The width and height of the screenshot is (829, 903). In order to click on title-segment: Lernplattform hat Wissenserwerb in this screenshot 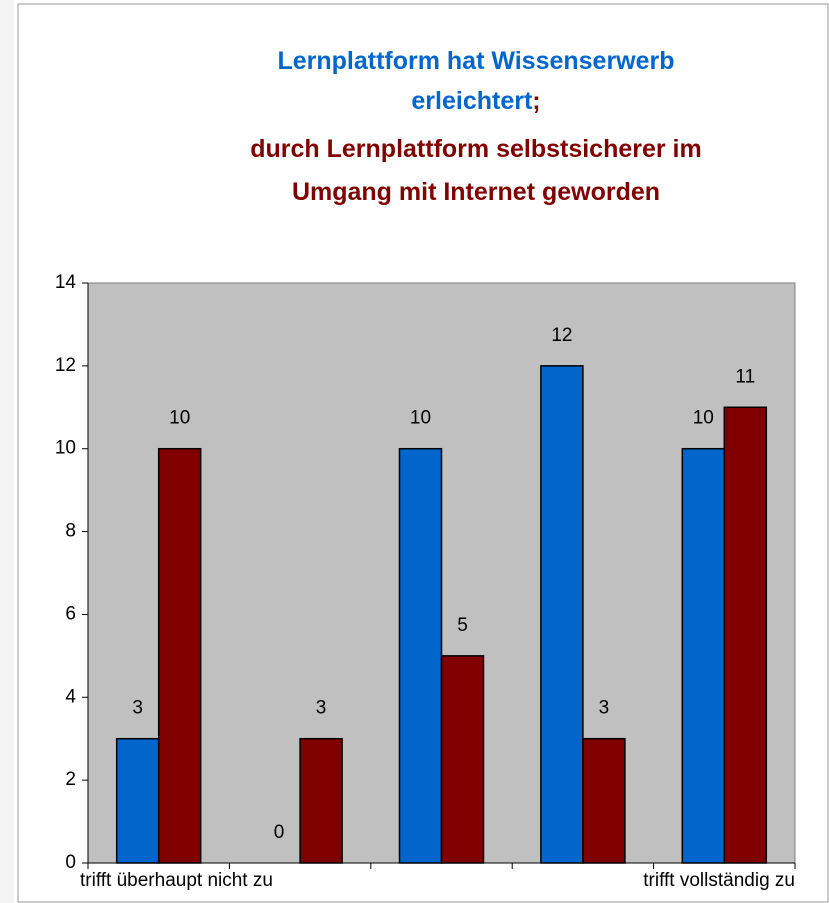, I will do `click(475, 61)`.